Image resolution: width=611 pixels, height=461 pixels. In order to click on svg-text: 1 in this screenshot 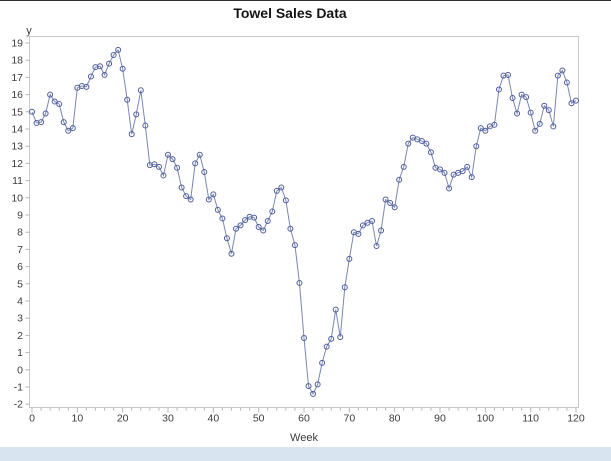, I will do `click(20, 353)`.